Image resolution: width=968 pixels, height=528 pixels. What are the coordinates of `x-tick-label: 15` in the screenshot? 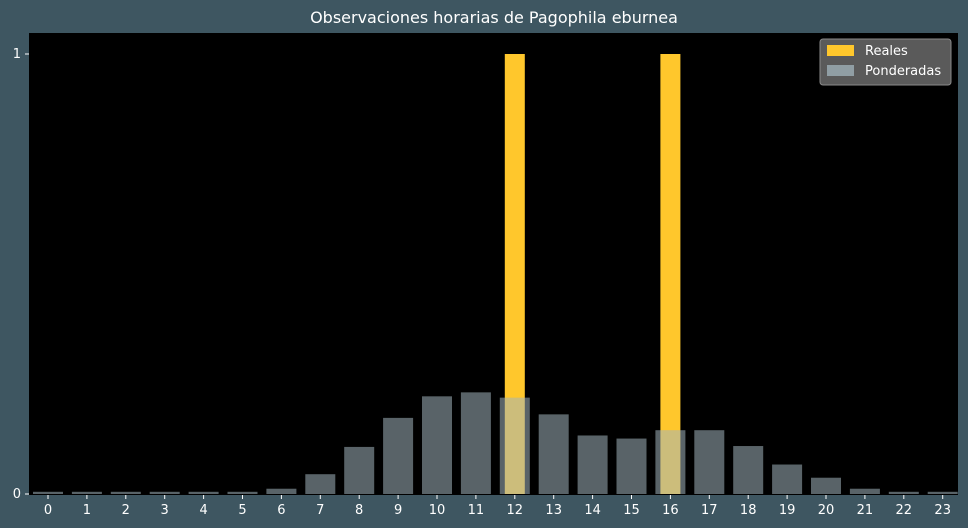 It's located at (631, 510).